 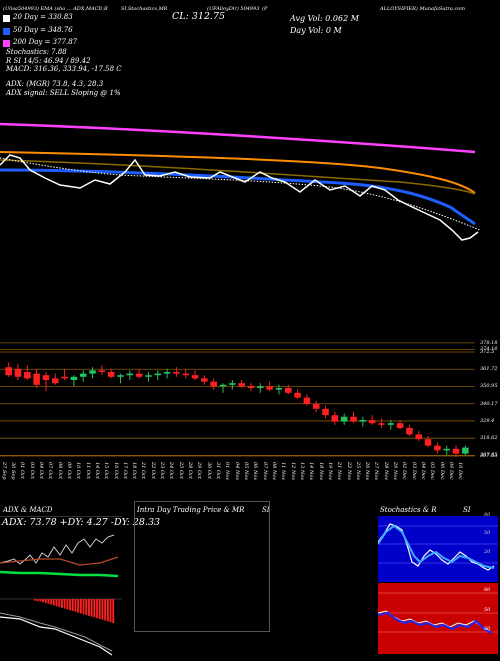 What do you see at coordinates (80, 588) in the screenshot?
I see `adx-panel: ADX: 73.78 +DY: 4.27 -DY: 28.33` at bounding box center [80, 588].